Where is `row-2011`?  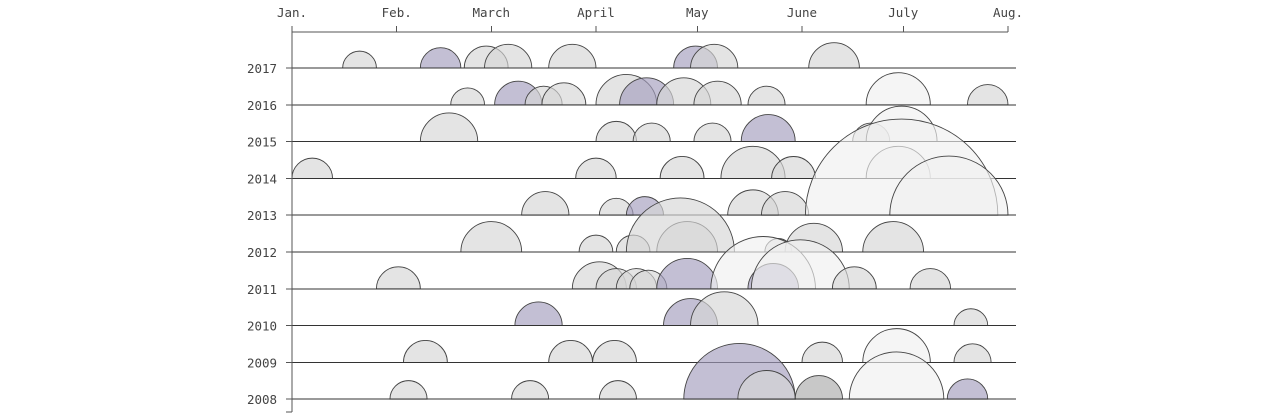 row-2011 is located at coordinates (654, 263).